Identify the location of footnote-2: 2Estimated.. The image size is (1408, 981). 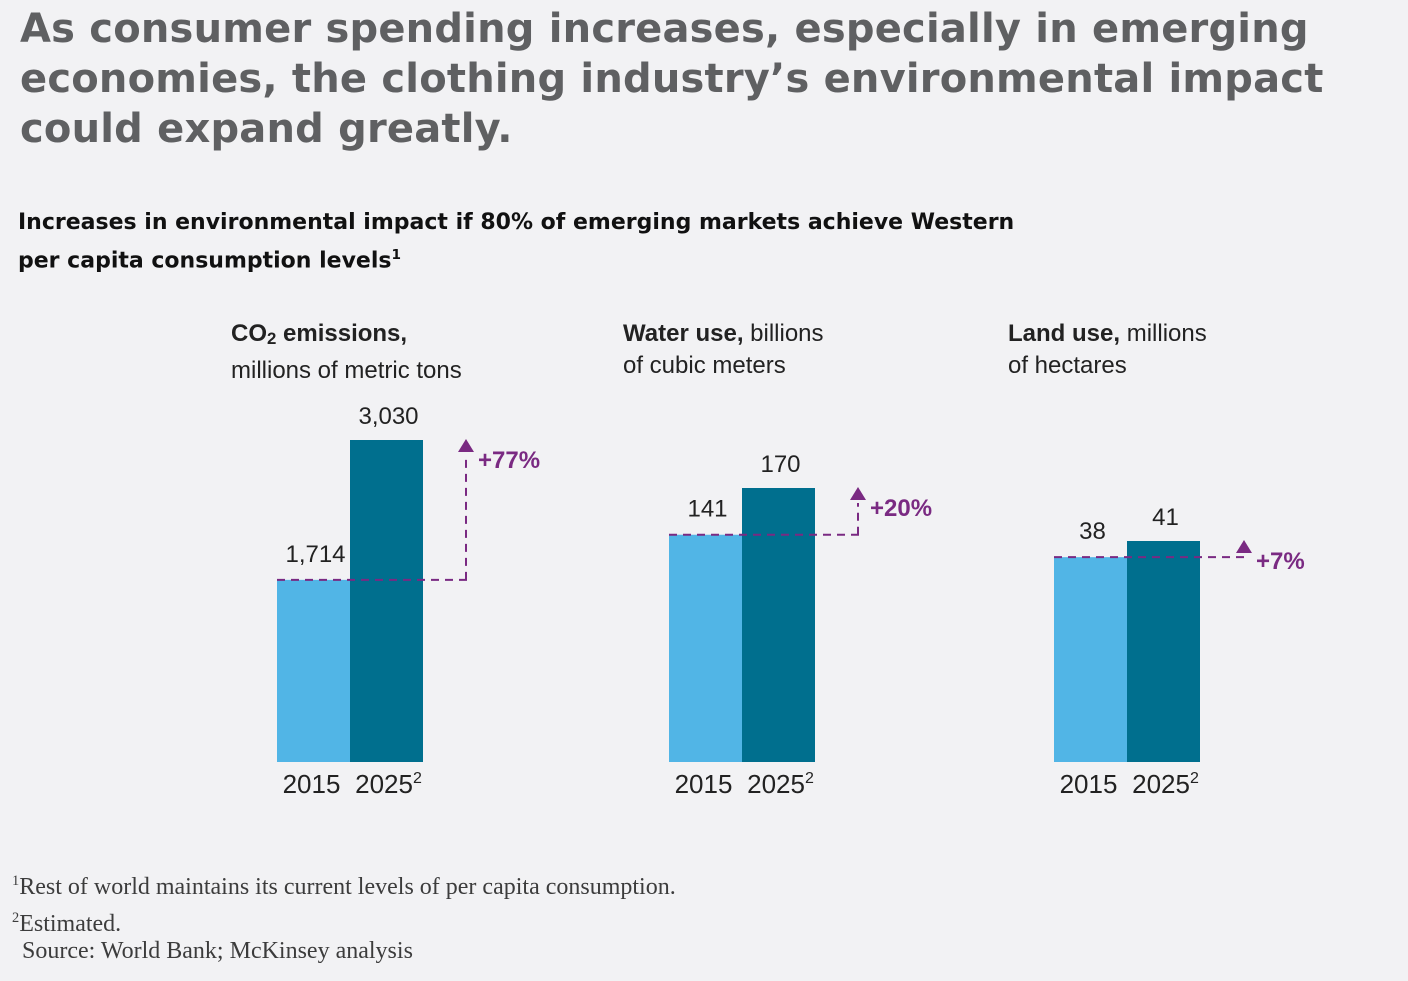
(512, 921).